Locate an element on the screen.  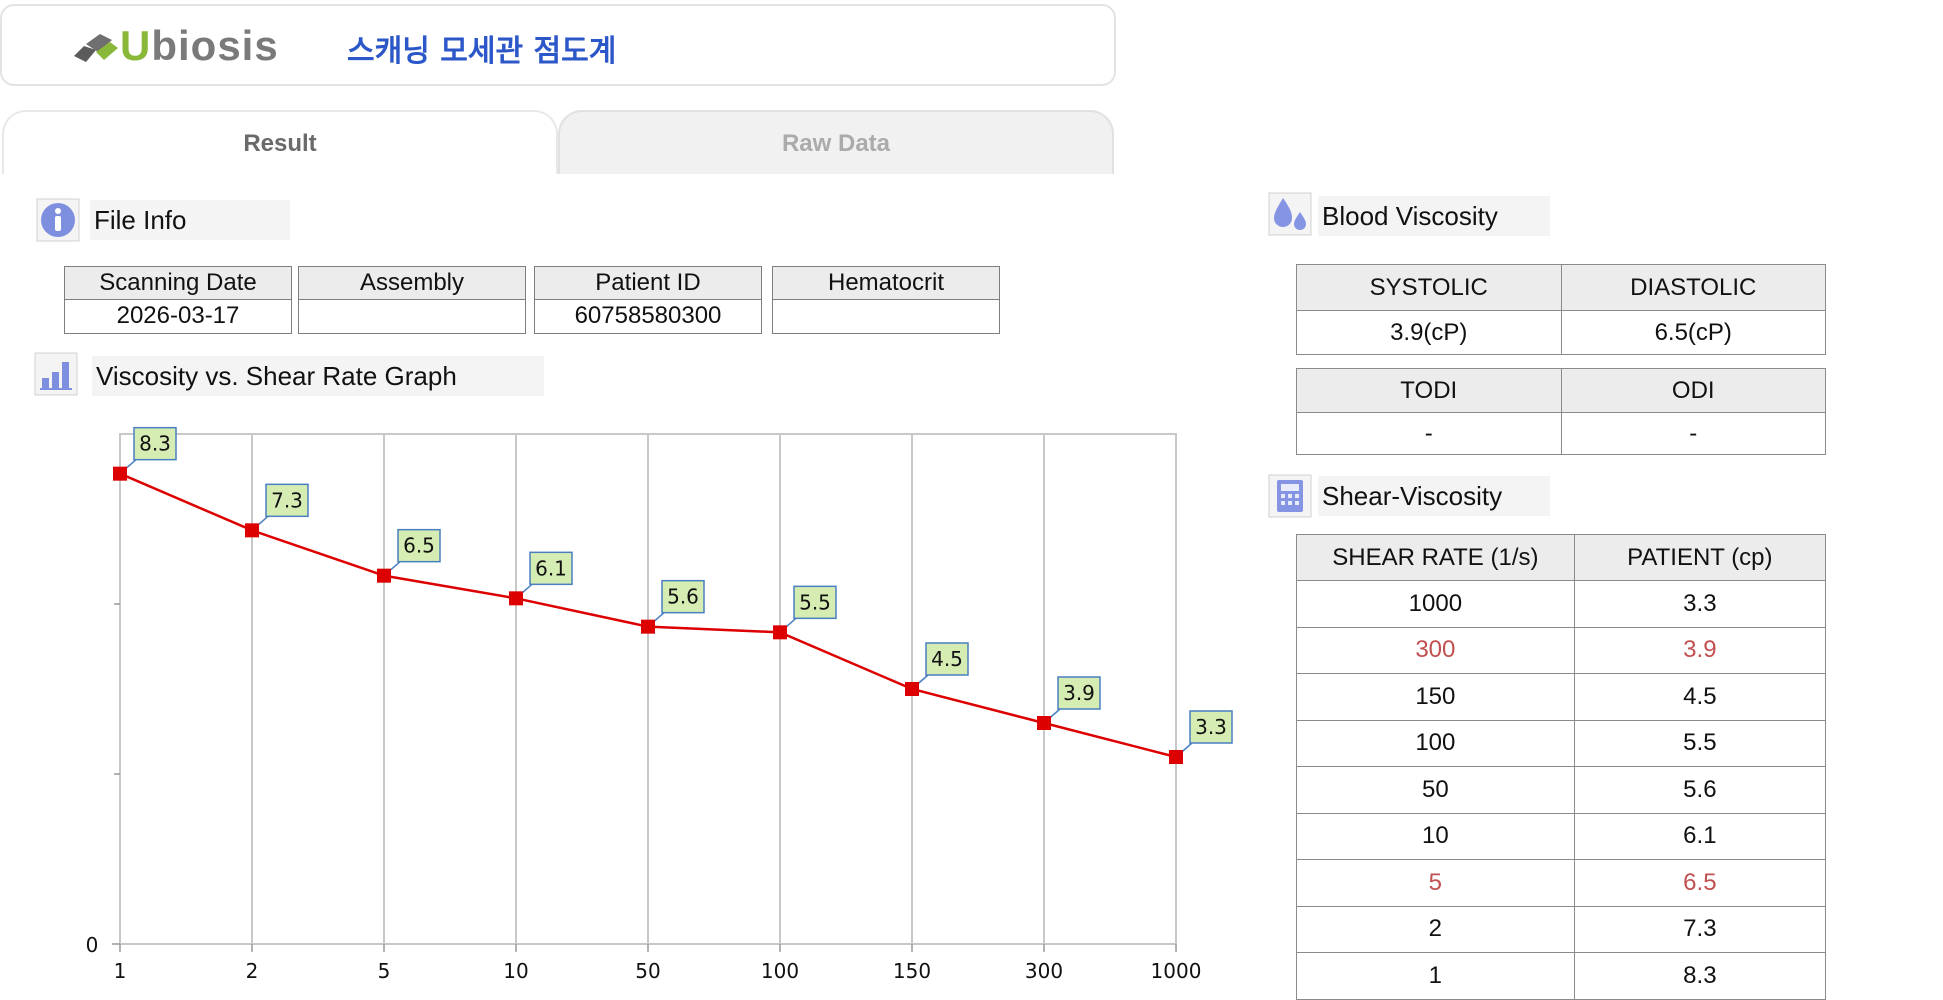
col-hematocrit: Hematocrit is located at coordinates (886, 283).